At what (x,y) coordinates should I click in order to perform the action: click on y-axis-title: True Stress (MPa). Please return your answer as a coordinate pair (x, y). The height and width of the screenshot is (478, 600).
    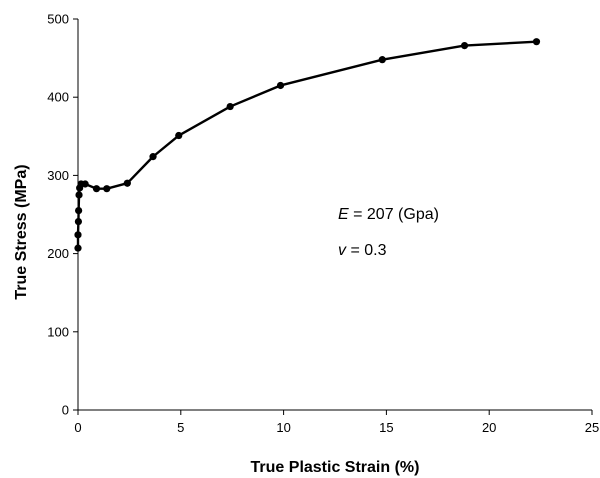
    Looking at the image, I should click on (21, 231).